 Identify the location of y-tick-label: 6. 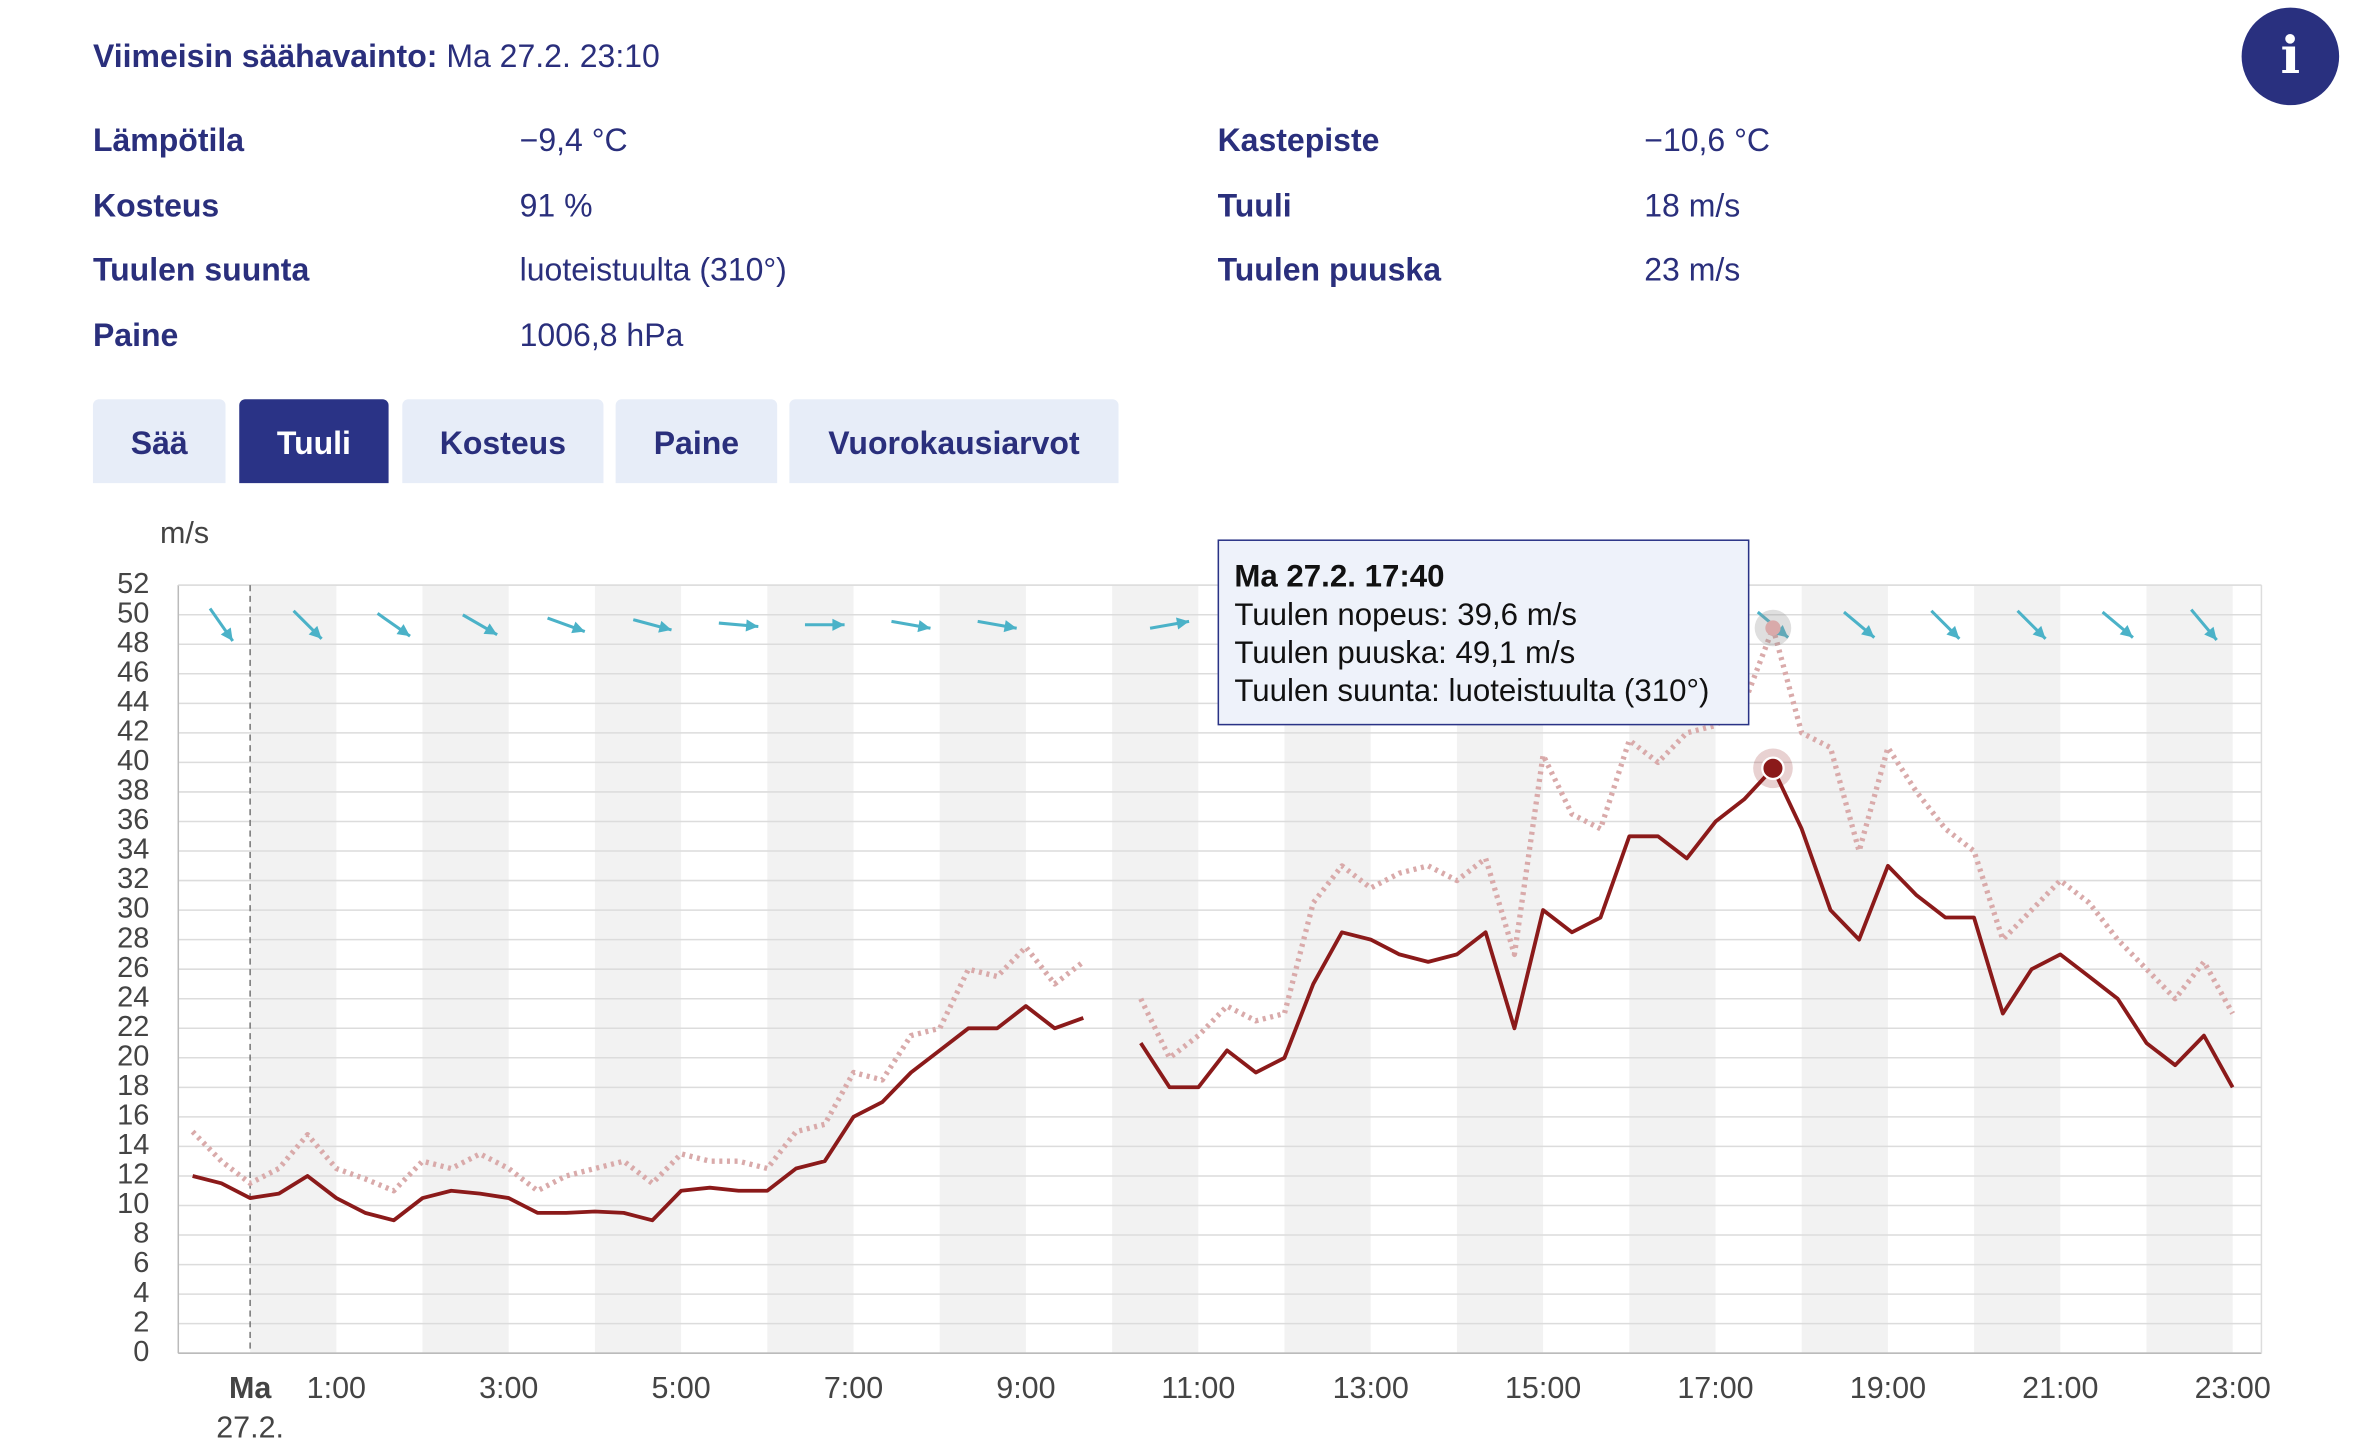
(141, 1263).